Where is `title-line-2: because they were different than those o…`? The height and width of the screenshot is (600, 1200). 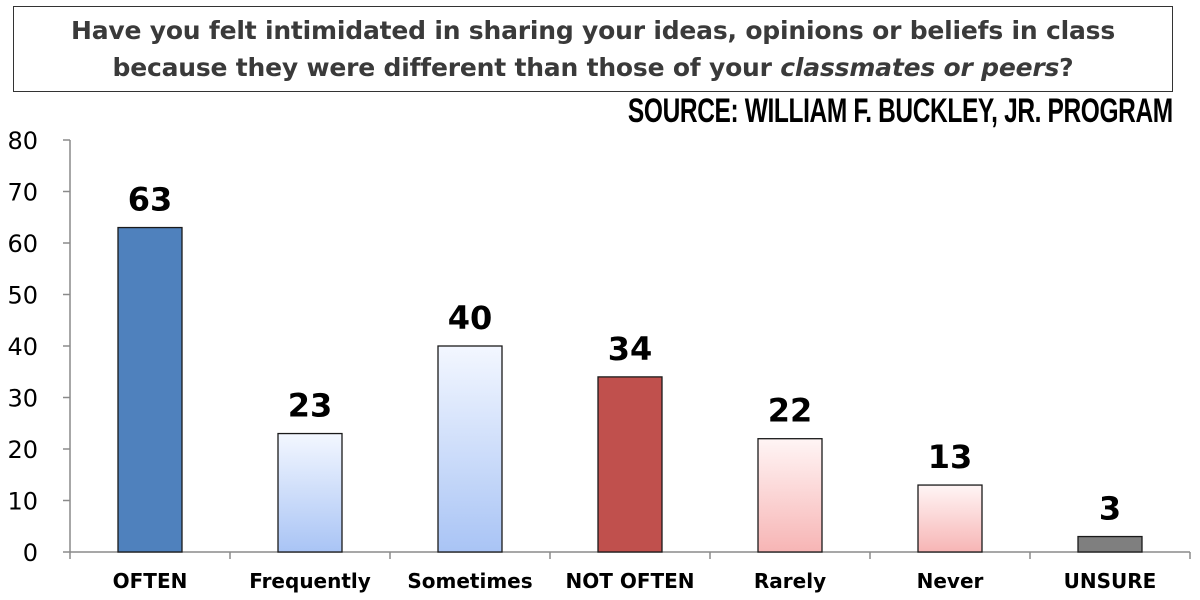 title-line-2: because they were different than those o… is located at coordinates (593, 67).